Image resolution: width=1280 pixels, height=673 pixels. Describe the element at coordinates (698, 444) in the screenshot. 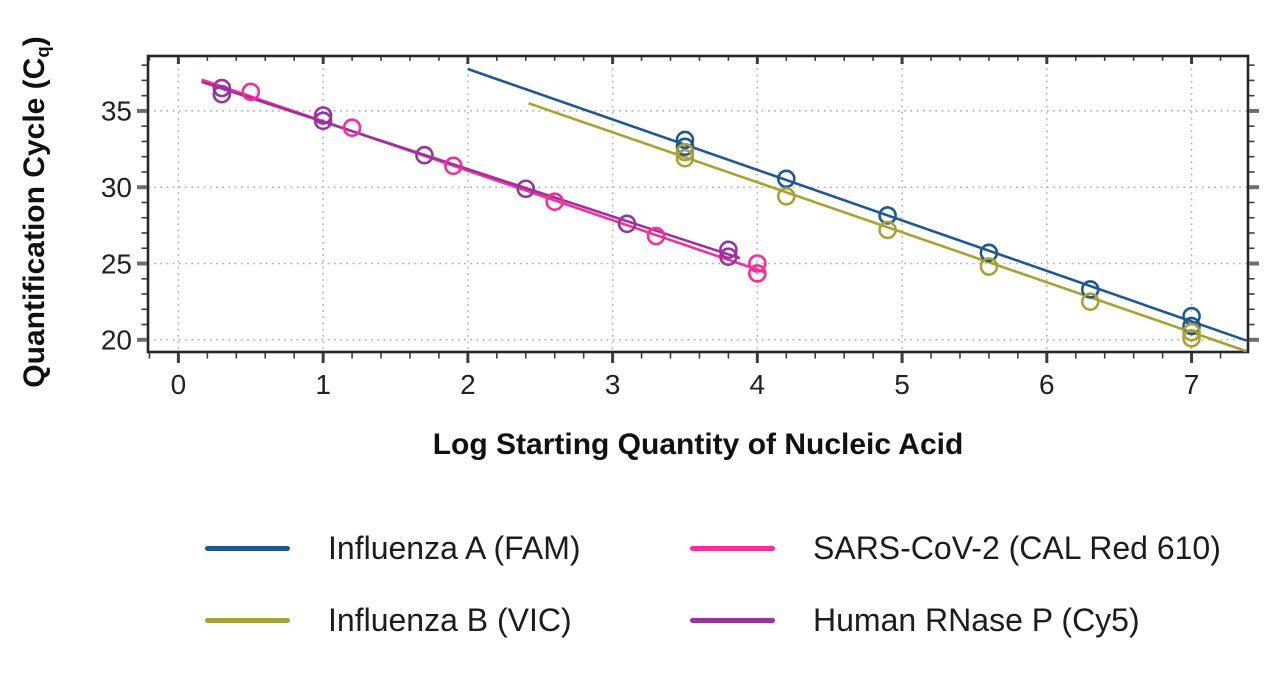

I see `x-axis-title: Log Starting Quantity of Nucleic Acid` at that location.